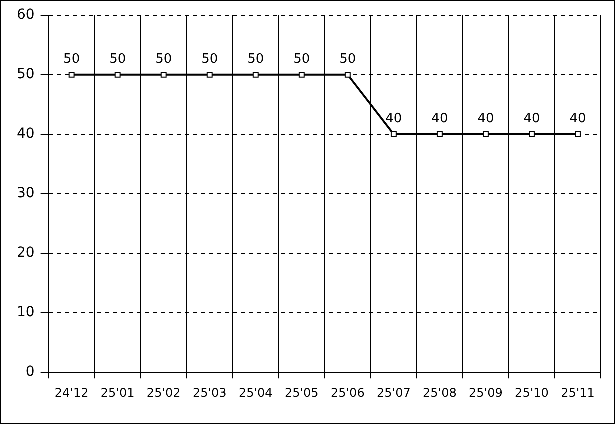  I want to click on y-tick-label: 0, so click(30, 372).